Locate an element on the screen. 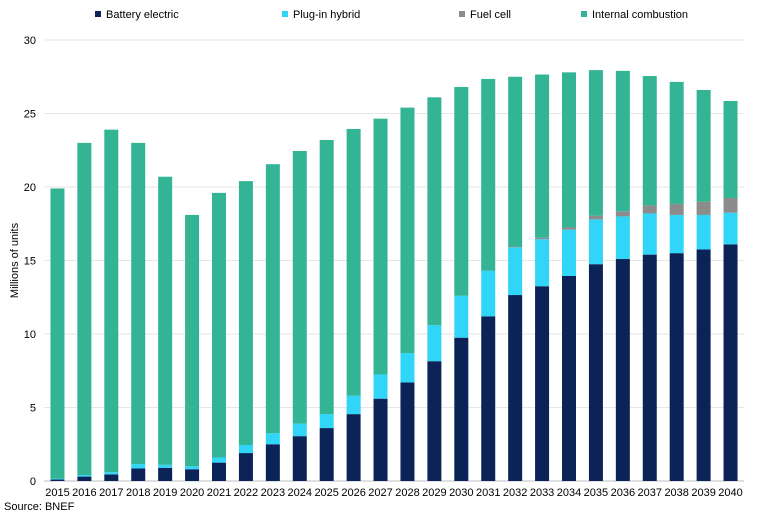 The image size is (770, 518). x-tick-label: 2031 is located at coordinates (488, 493).